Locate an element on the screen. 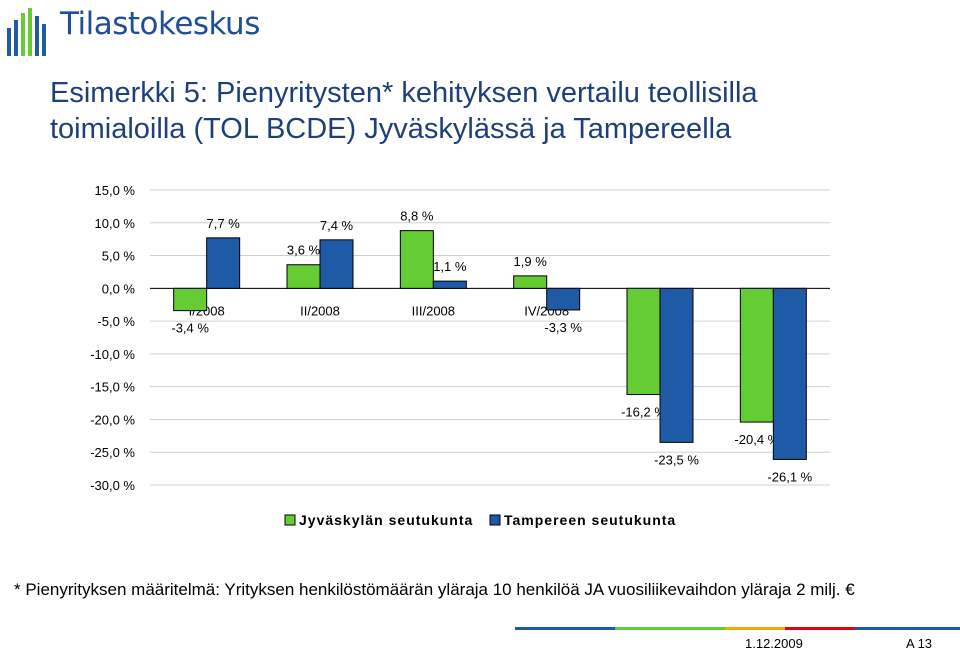  slide-date: 1.12.2009 is located at coordinates (774, 643).